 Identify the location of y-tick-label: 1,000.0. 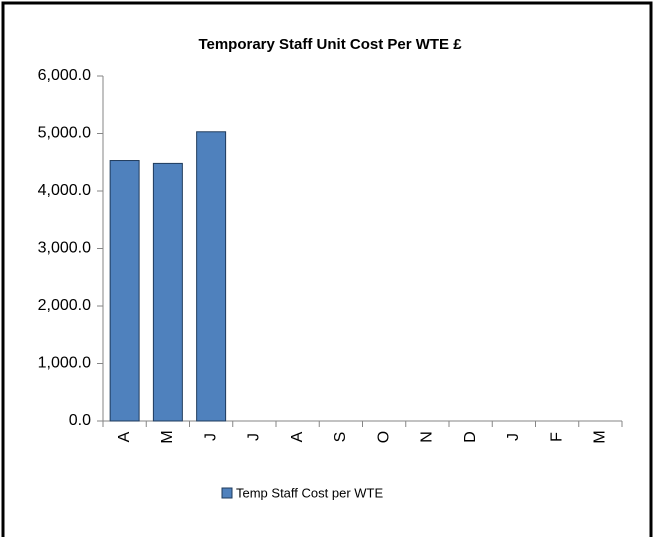
(64, 363).